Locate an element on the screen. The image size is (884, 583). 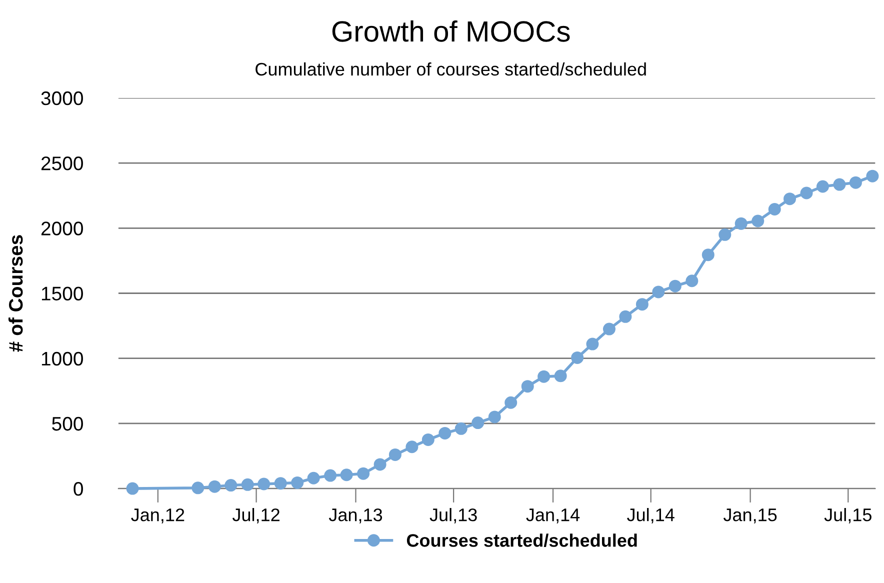
y-tick-label: 1000 is located at coordinates (62, 359).